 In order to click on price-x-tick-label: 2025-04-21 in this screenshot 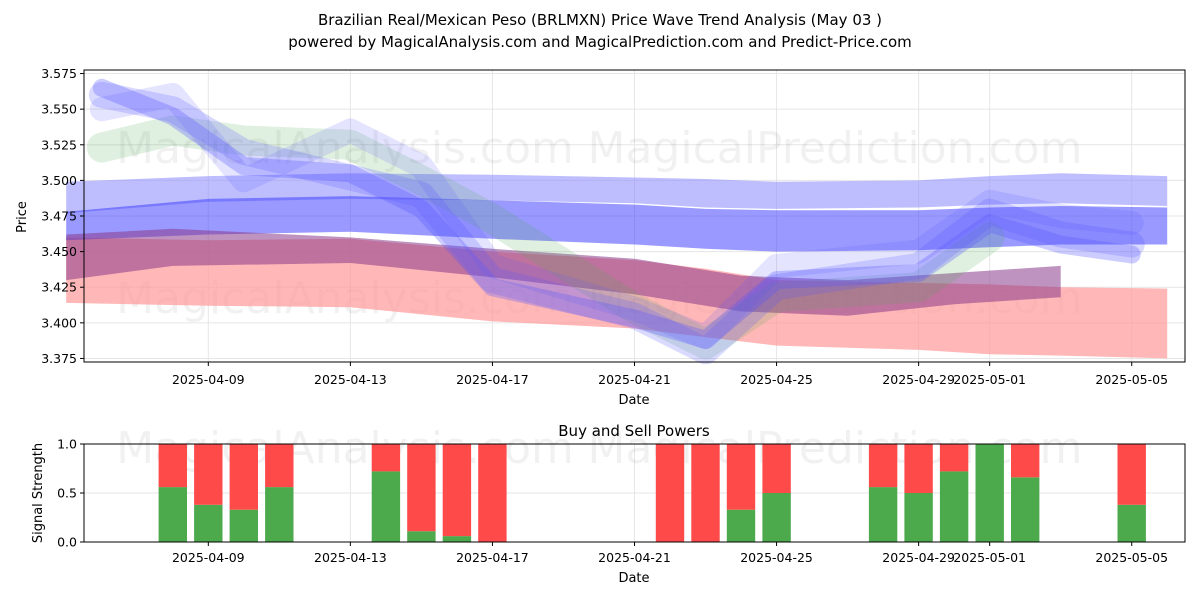, I will do `click(634, 379)`.